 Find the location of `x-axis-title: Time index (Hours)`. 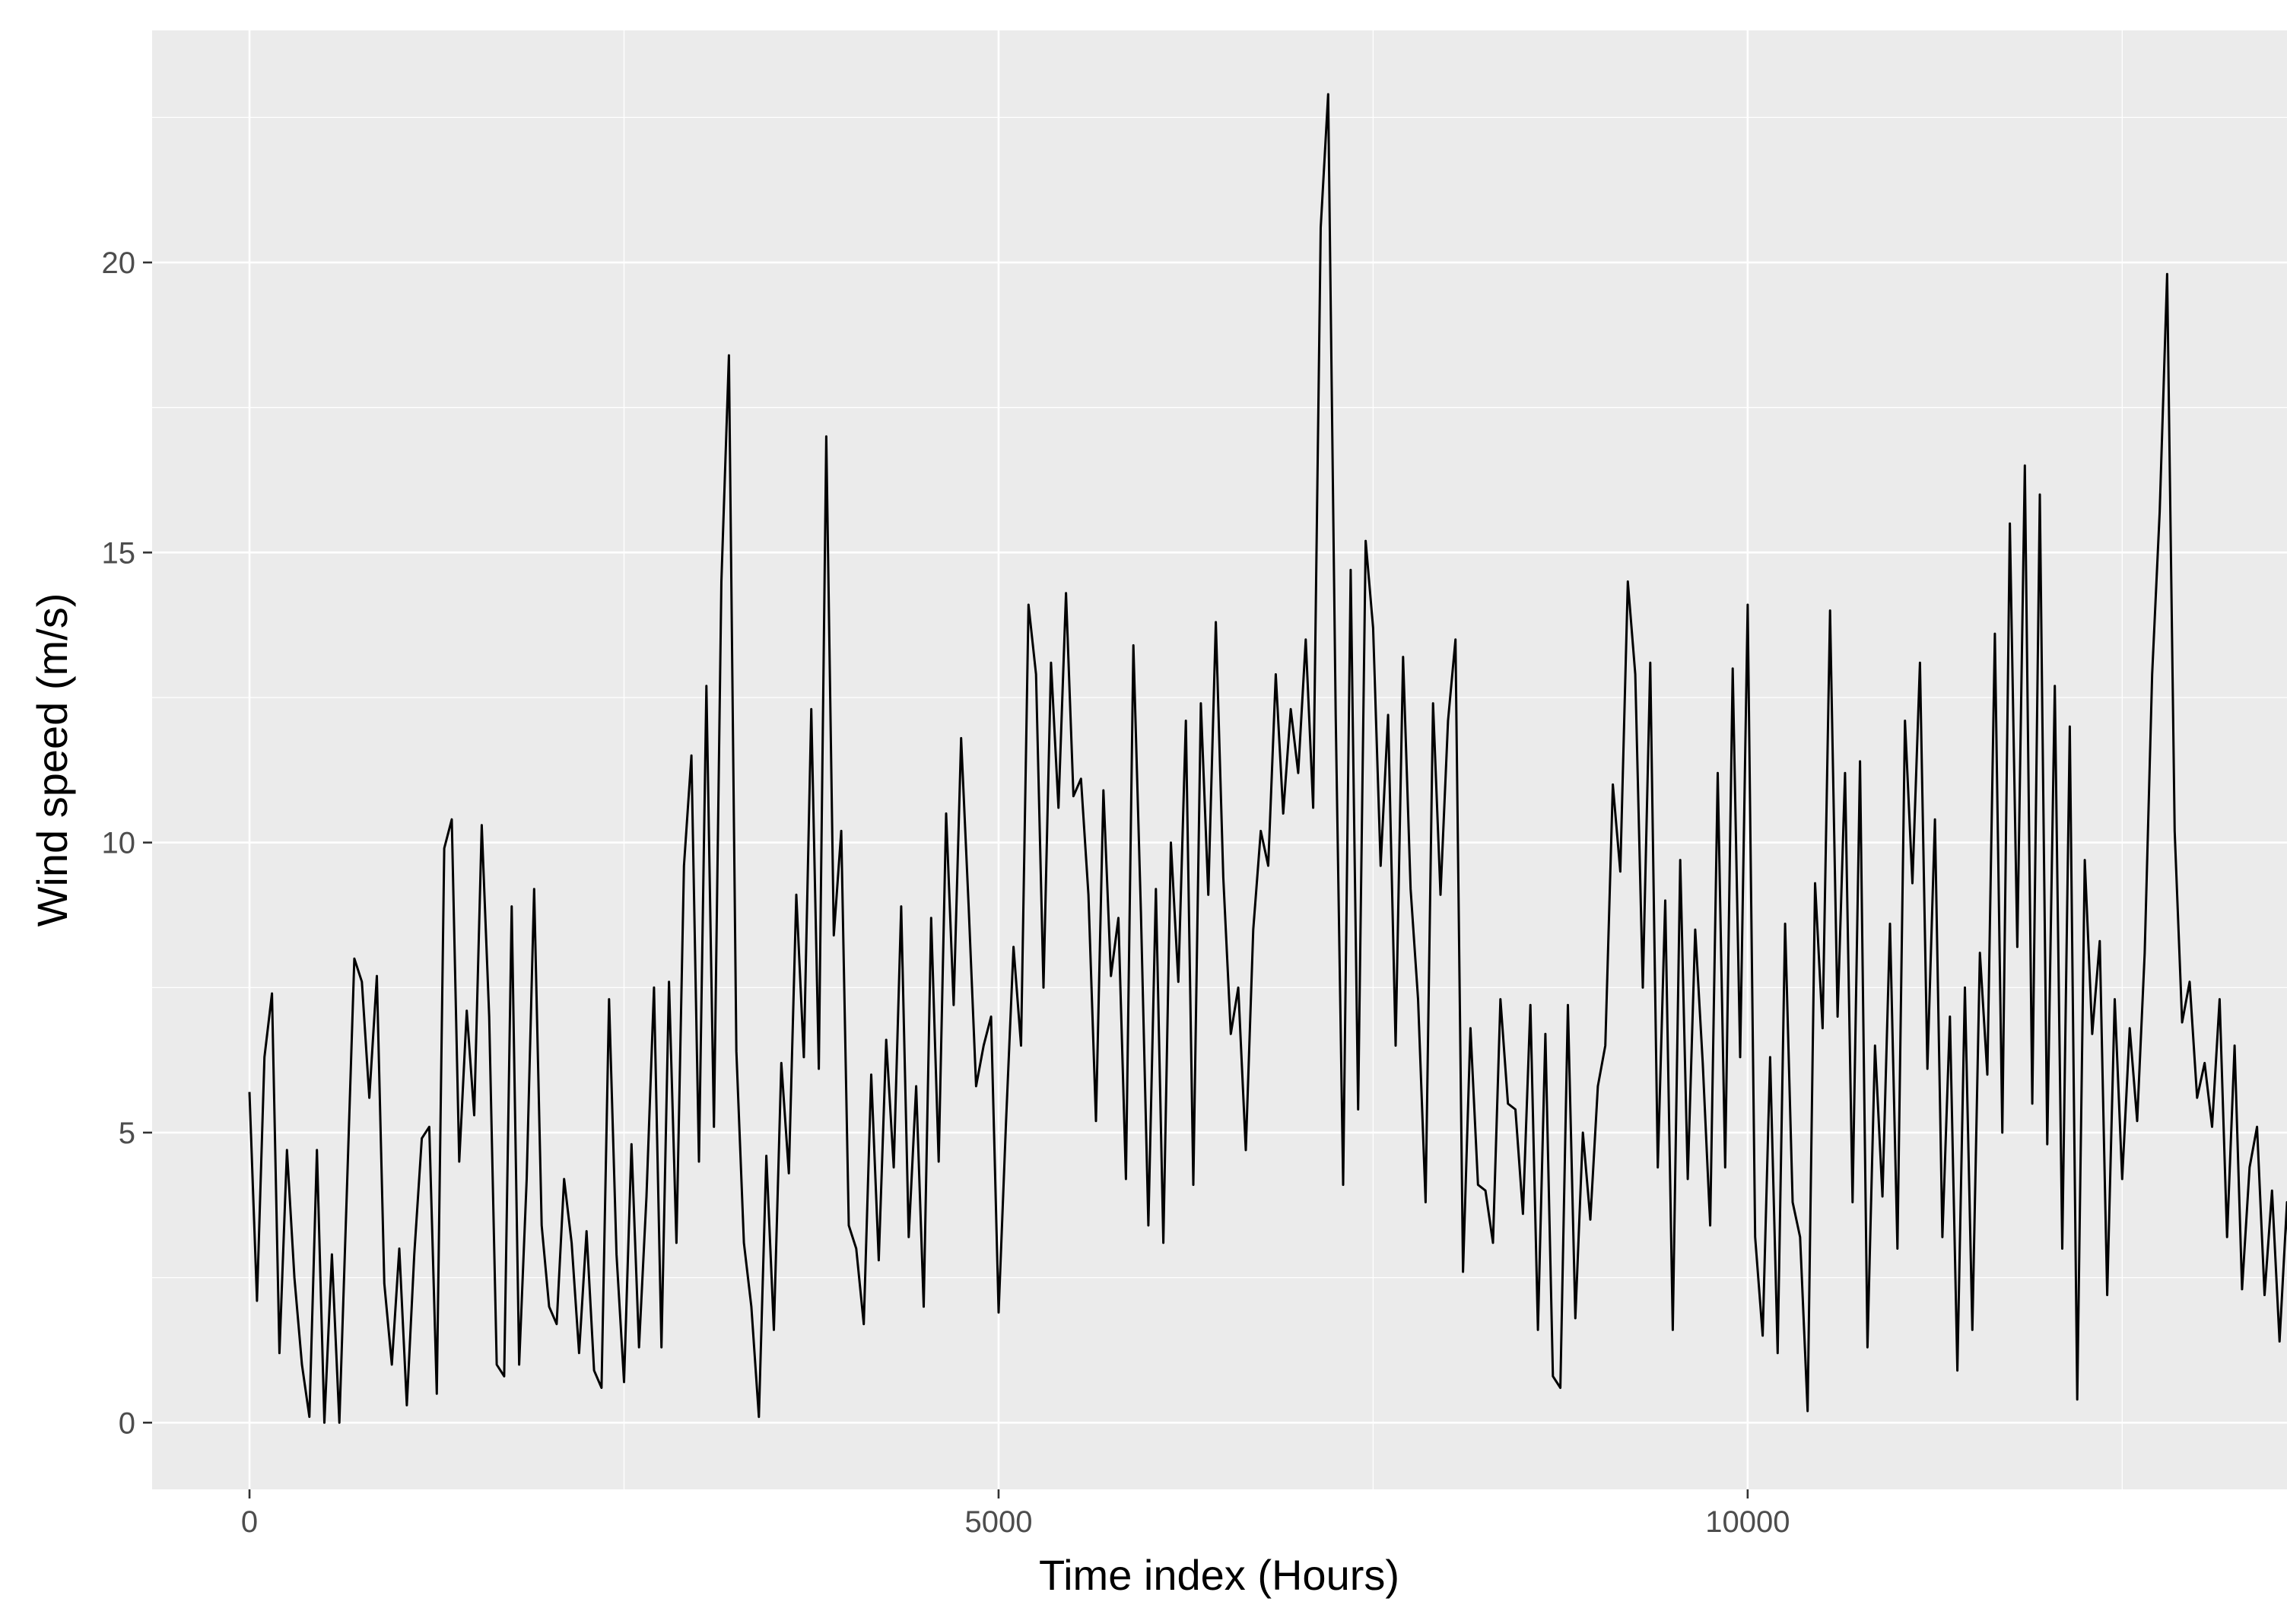

x-axis-title: Time index (Hours) is located at coordinates (1219, 1575).